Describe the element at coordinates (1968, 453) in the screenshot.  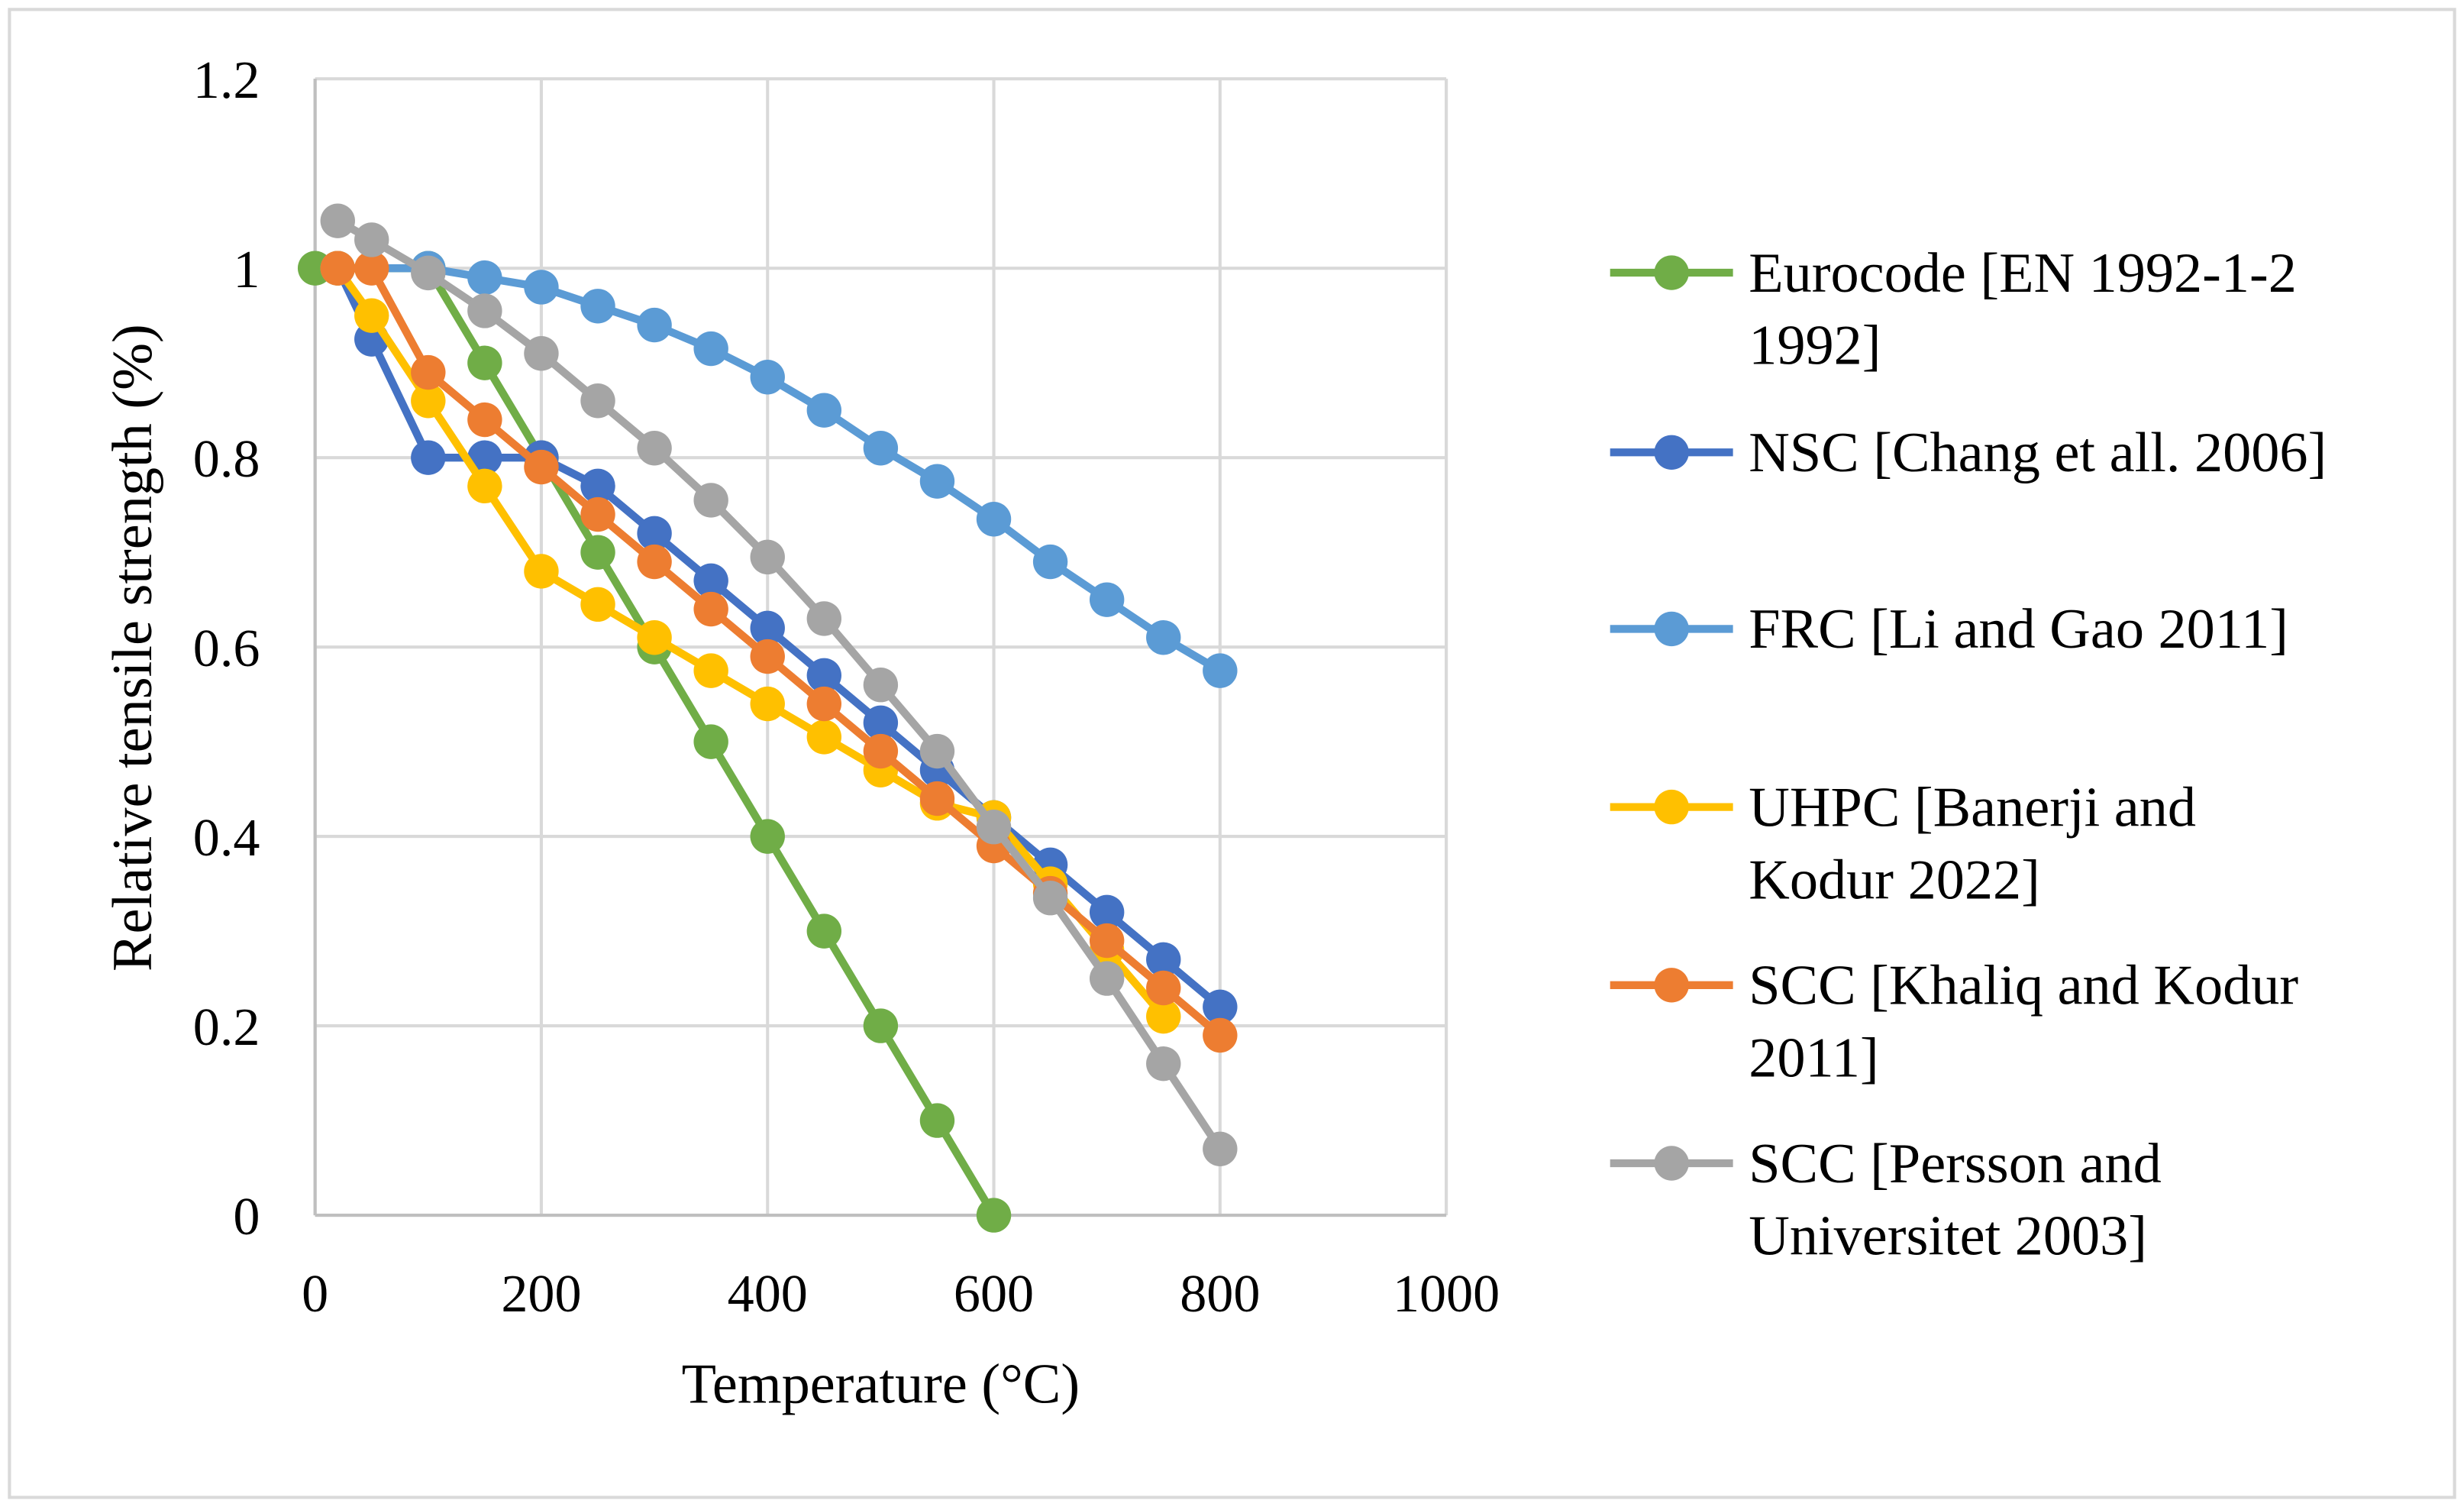
I see `legend-item: NSC [Chang et all. 2006]` at that location.